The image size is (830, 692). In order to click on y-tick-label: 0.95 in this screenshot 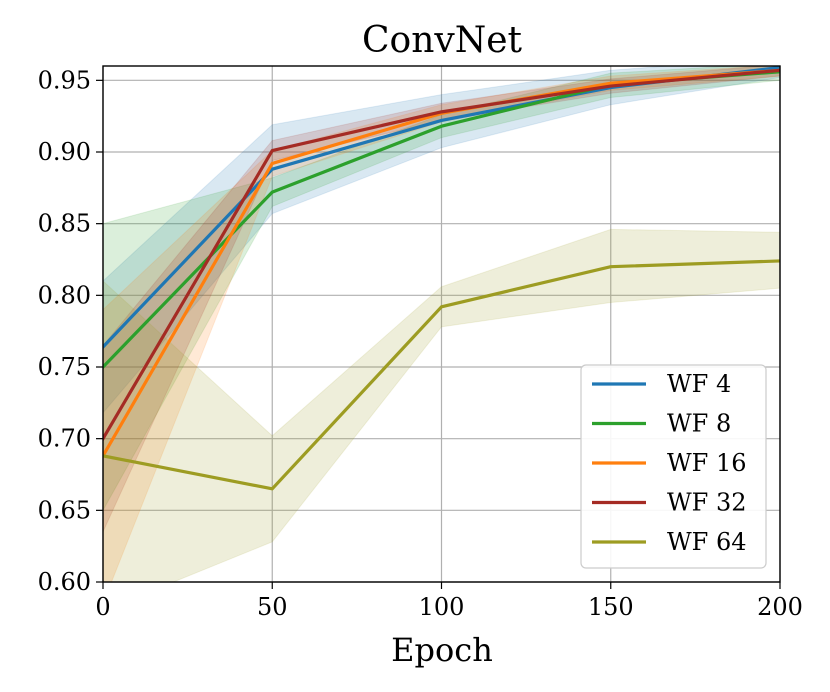, I will do `click(64, 80)`.